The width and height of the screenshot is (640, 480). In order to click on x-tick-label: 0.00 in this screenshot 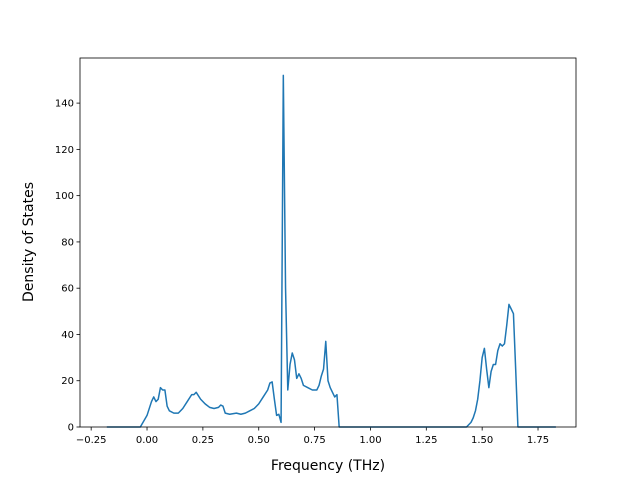, I will do `click(147, 440)`.